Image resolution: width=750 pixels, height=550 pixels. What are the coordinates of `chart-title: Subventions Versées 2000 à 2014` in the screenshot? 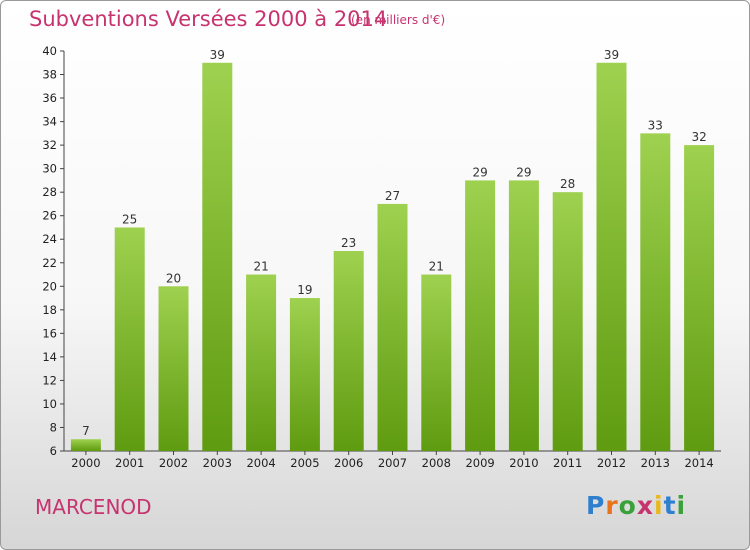 It's located at (208, 19).